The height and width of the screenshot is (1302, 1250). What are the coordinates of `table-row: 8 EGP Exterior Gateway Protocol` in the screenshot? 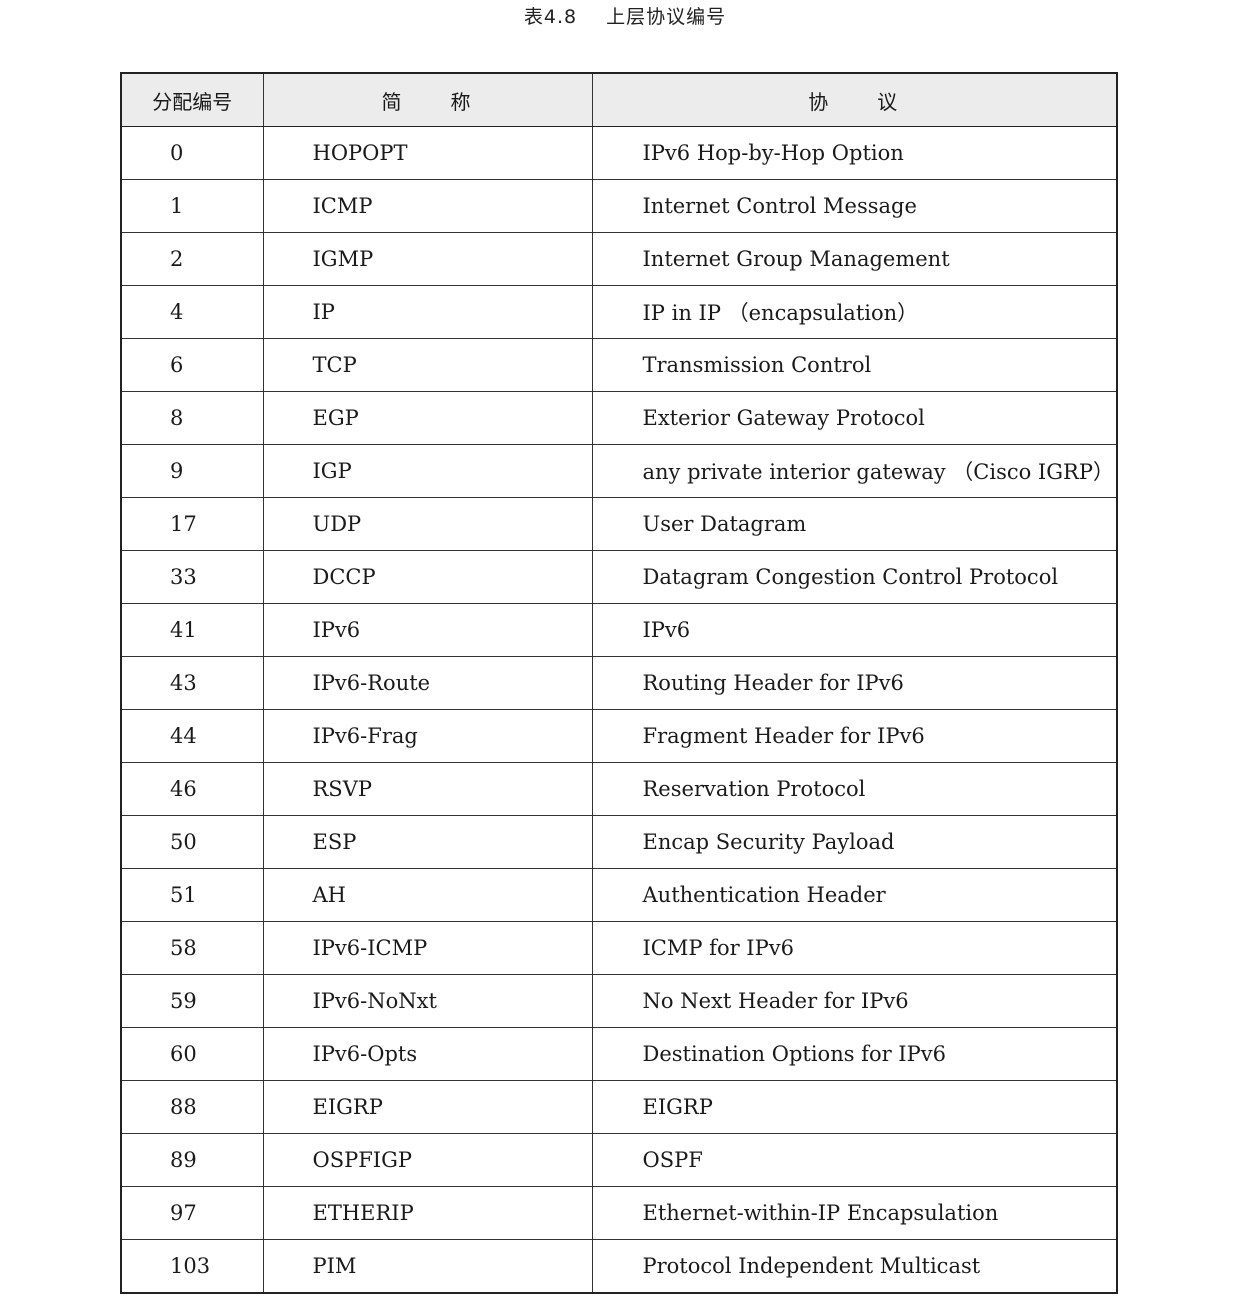 It's located at (619, 418).